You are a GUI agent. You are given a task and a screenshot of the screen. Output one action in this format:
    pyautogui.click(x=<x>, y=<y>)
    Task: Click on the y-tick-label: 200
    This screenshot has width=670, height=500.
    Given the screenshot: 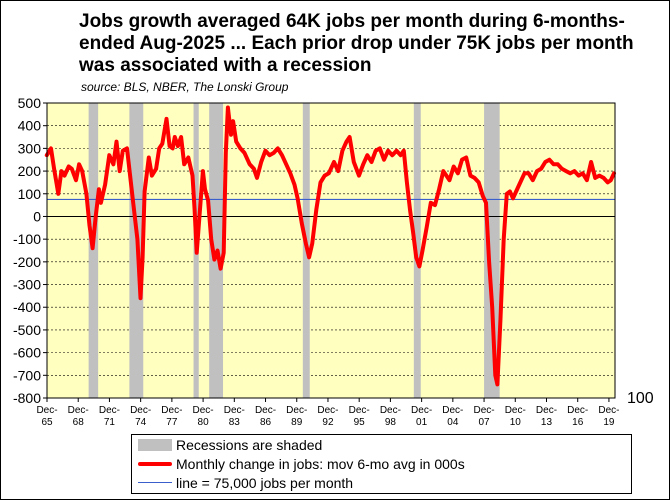 What is the action you would take?
    pyautogui.click(x=30, y=171)
    